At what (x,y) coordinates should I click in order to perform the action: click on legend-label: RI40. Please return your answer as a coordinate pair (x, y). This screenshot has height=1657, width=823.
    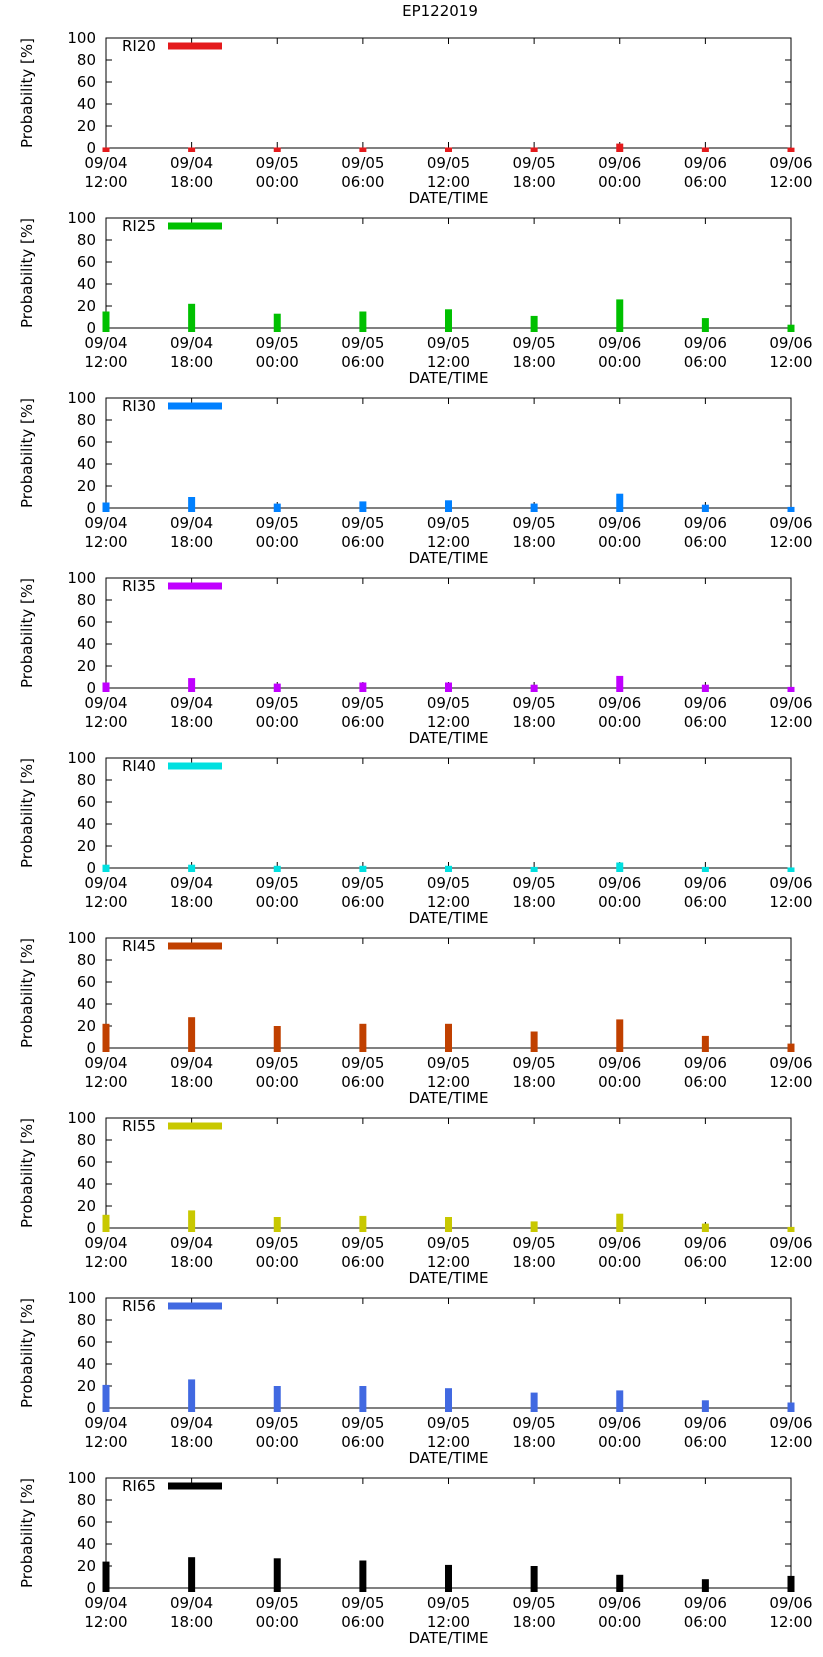
    Looking at the image, I should click on (139, 766).